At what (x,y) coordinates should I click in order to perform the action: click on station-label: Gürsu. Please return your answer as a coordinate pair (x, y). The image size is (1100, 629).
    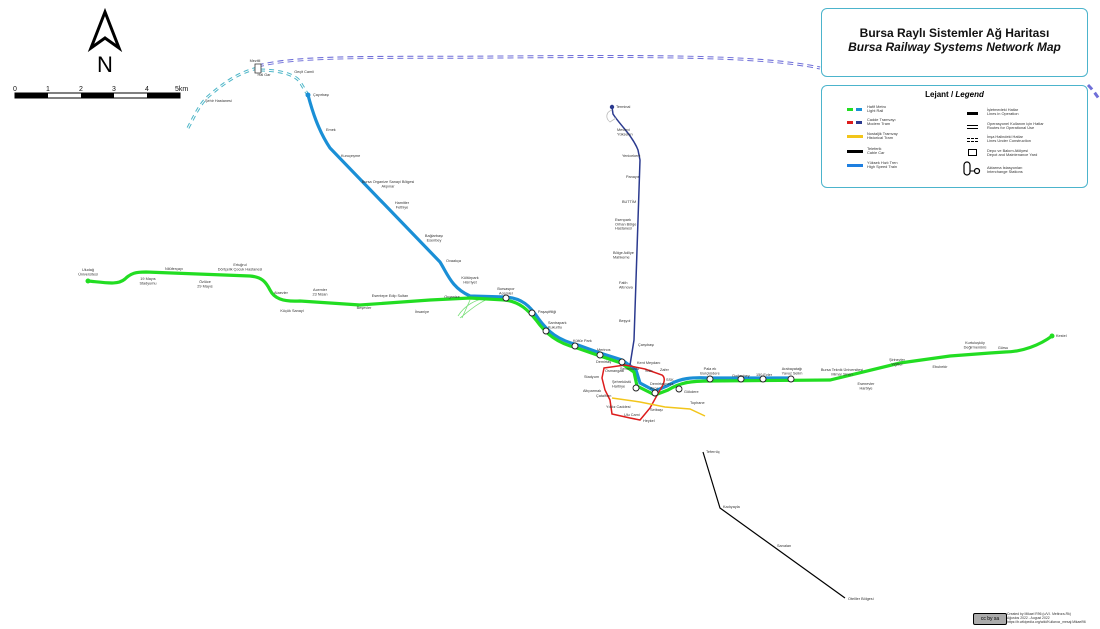
    Looking at the image, I should click on (1003, 348).